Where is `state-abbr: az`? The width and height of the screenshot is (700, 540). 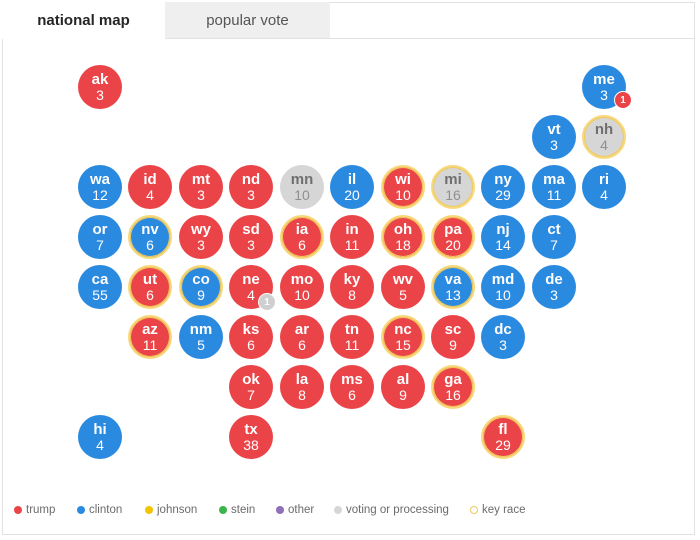
state-abbr: az is located at coordinates (150, 329).